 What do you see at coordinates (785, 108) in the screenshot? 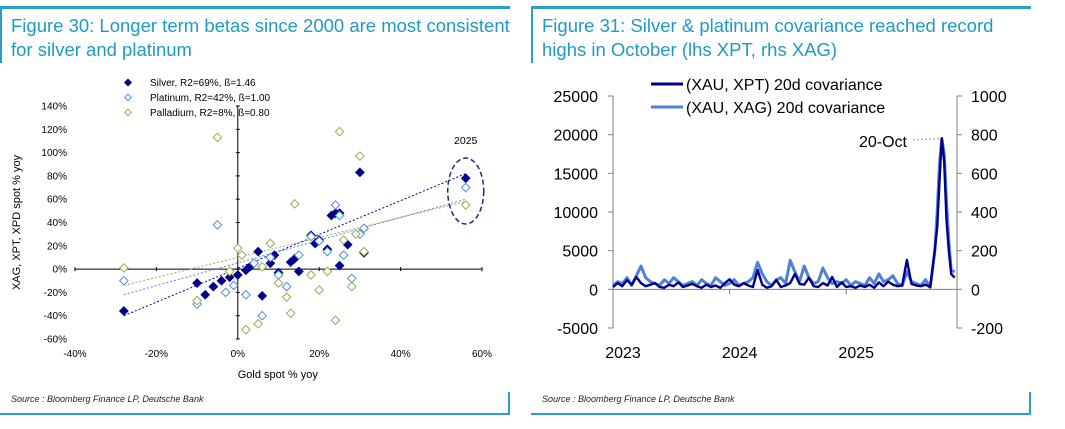
I see `legend-label-xau-xag: (XAU, XAG) 20d covariance` at bounding box center [785, 108].